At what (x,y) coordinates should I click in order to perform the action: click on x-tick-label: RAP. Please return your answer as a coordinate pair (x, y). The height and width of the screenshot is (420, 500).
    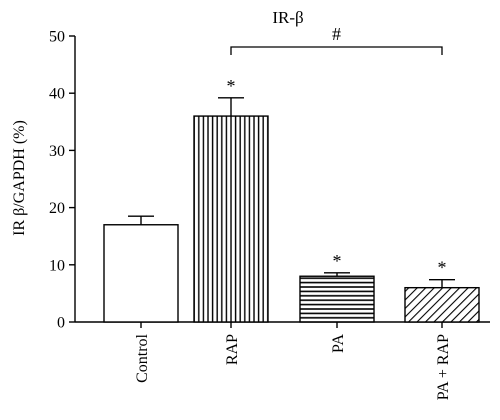
    Looking at the image, I should click on (232, 349).